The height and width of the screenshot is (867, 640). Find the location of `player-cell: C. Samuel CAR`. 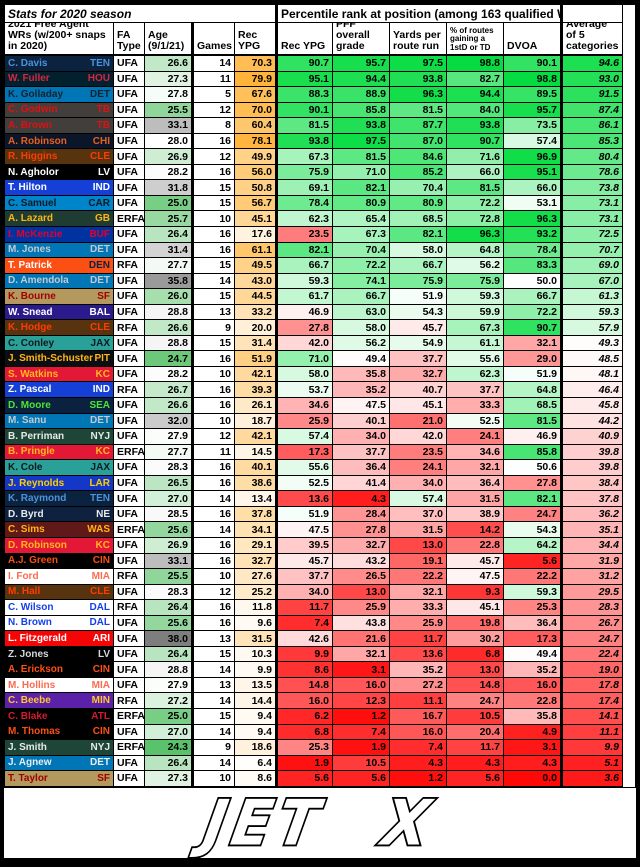

player-cell: C. Samuel CAR is located at coordinates (59, 203).